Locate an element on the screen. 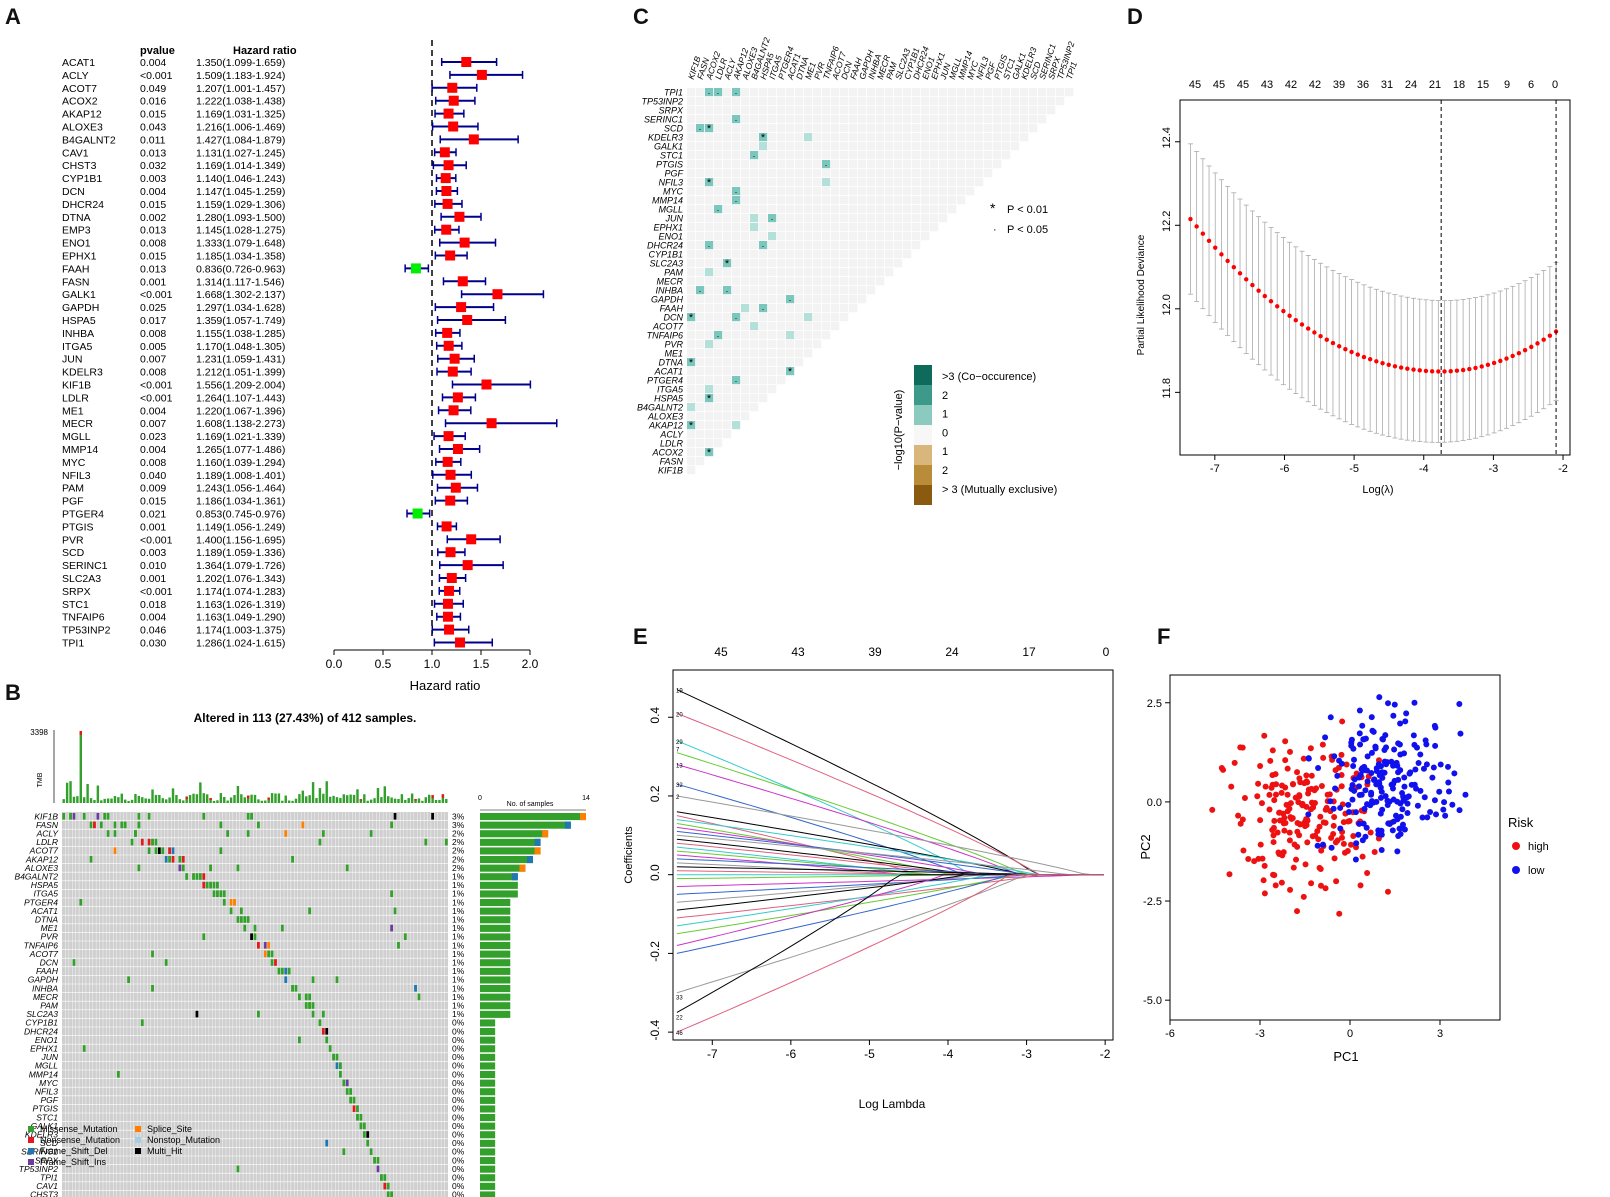  deviance-point is located at coordinates (1333, 343).